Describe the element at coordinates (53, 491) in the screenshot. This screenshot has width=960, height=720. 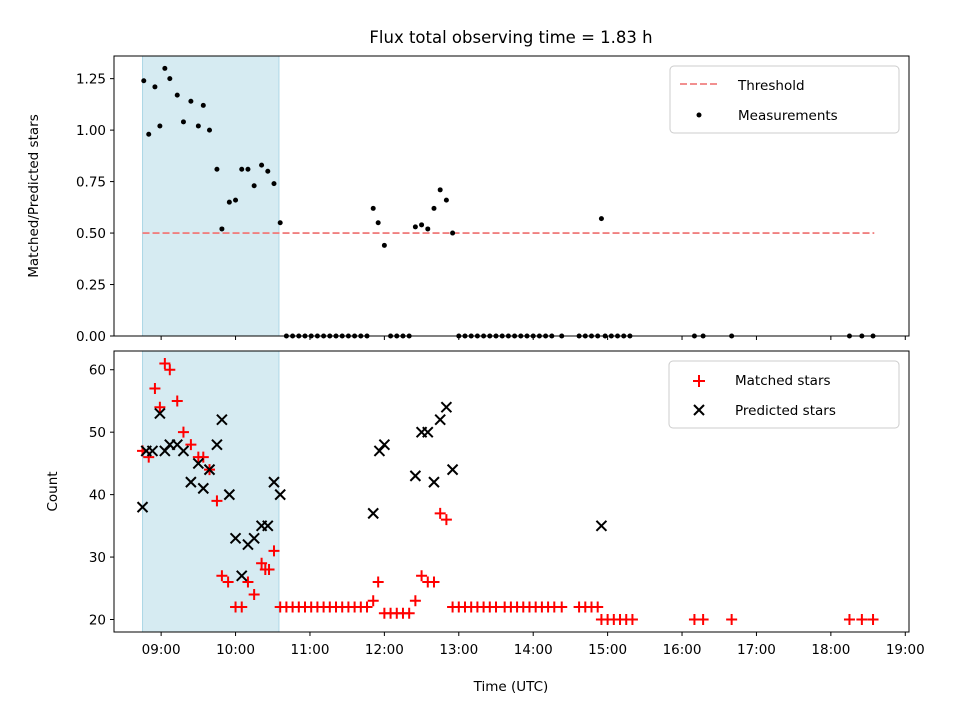
I see `count-y-axis-label: Count` at that location.